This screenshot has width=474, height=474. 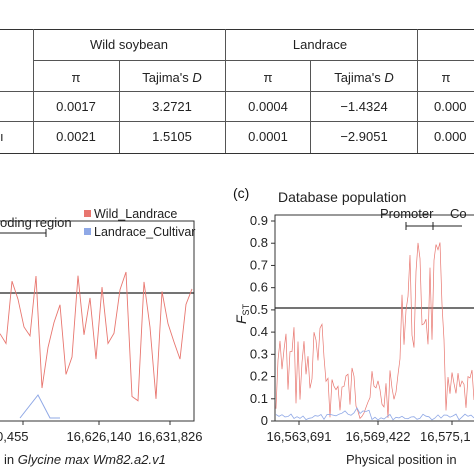 I want to click on panel-b-xtick-label: 16,626,140, so click(x=98, y=436).